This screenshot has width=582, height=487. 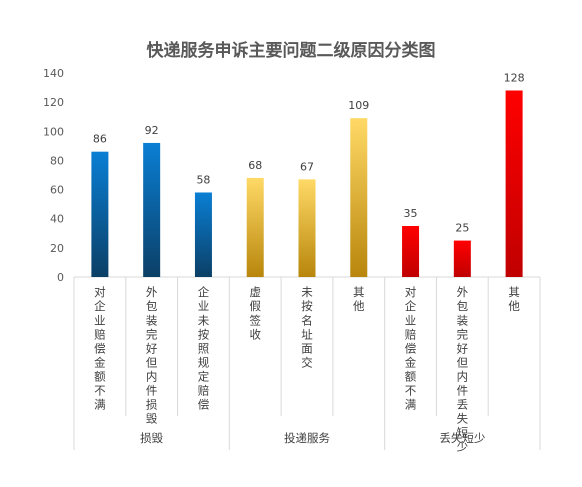 What do you see at coordinates (307, 166) in the screenshot?
I see `data-label: 67` at bounding box center [307, 166].